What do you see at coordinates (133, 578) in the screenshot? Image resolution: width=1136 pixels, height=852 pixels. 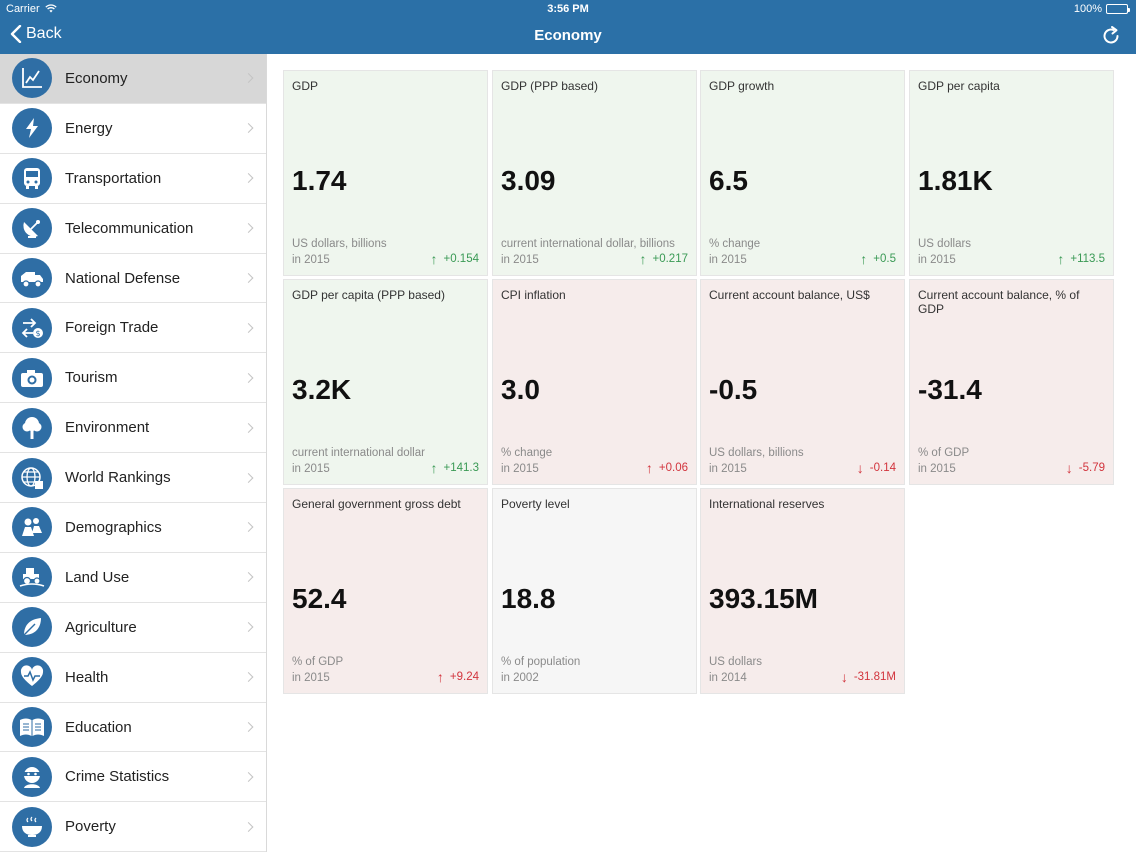 I see `sidebar-item-land-use: Land Use` at bounding box center [133, 578].